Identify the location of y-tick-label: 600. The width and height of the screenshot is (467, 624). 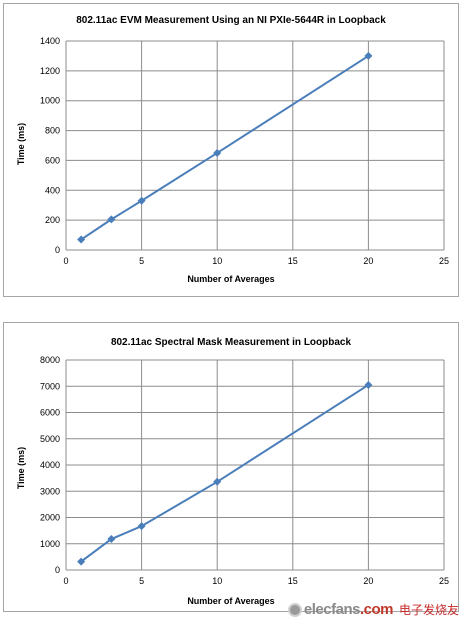
(52, 160).